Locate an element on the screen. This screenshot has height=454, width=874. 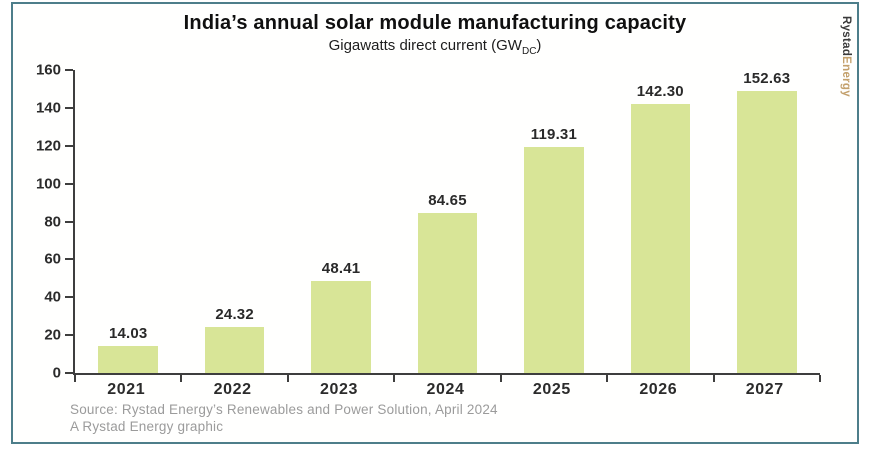
bar-group: 24.32 is located at coordinates (234, 221).